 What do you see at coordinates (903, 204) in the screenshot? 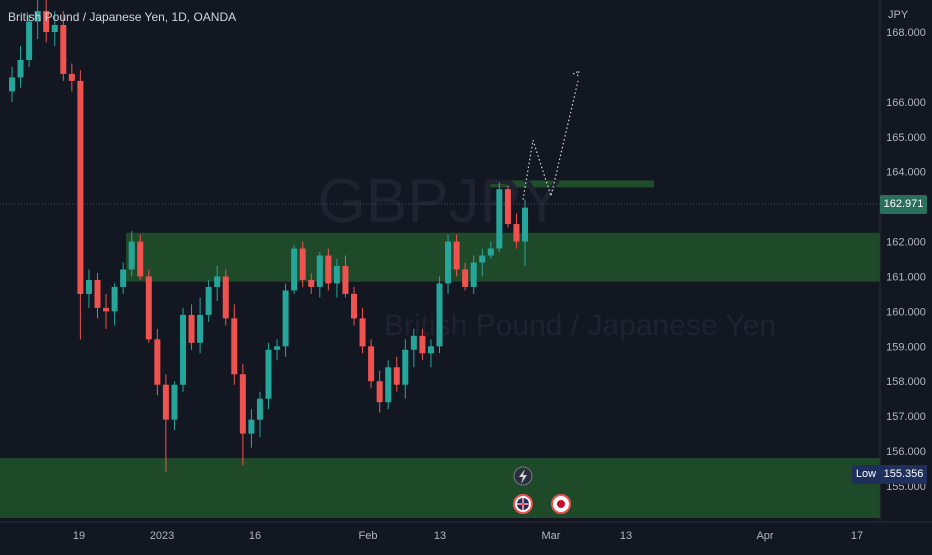
I see `last-price-label: 162.971` at bounding box center [903, 204].